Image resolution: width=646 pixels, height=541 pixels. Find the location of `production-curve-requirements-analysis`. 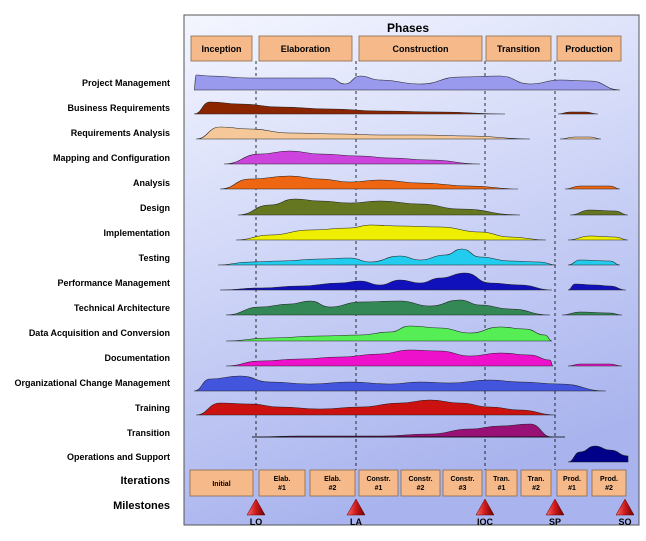

production-curve-requirements-analysis is located at coordinates (580, 138).